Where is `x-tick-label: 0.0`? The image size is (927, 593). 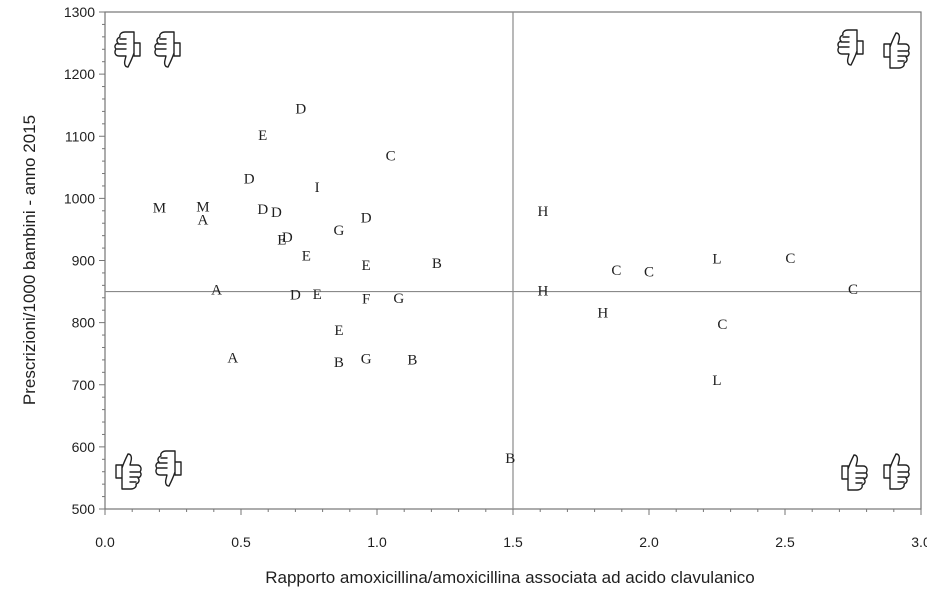 x-tick-label: 0.0 is located at coordinates (105, 542).